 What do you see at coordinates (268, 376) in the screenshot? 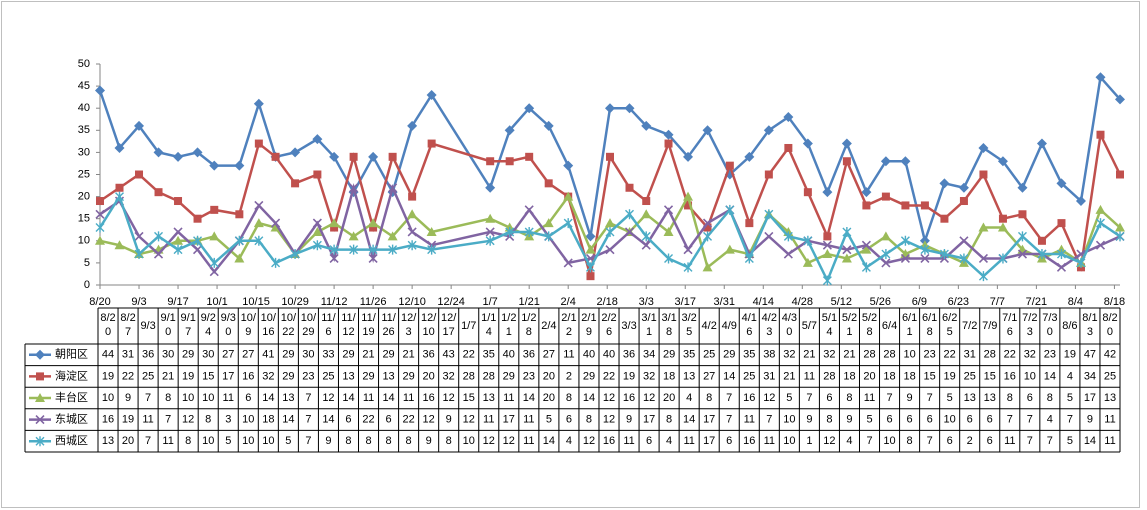
I see `table-value: 32` at bounding box center [268, 376].